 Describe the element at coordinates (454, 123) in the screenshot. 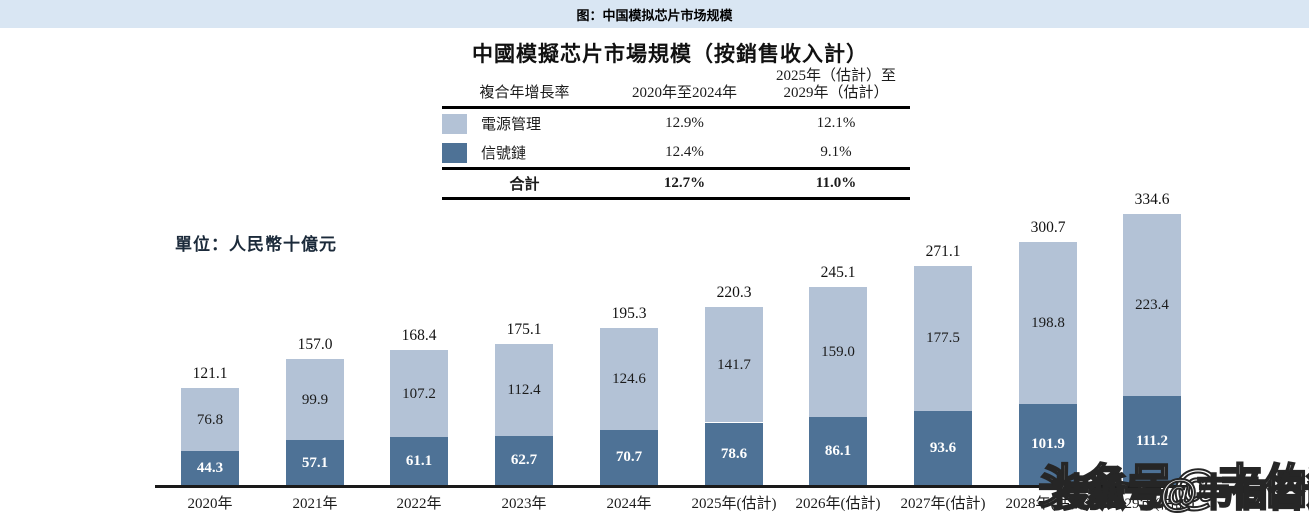

I see `power-management-swatch` at that location.